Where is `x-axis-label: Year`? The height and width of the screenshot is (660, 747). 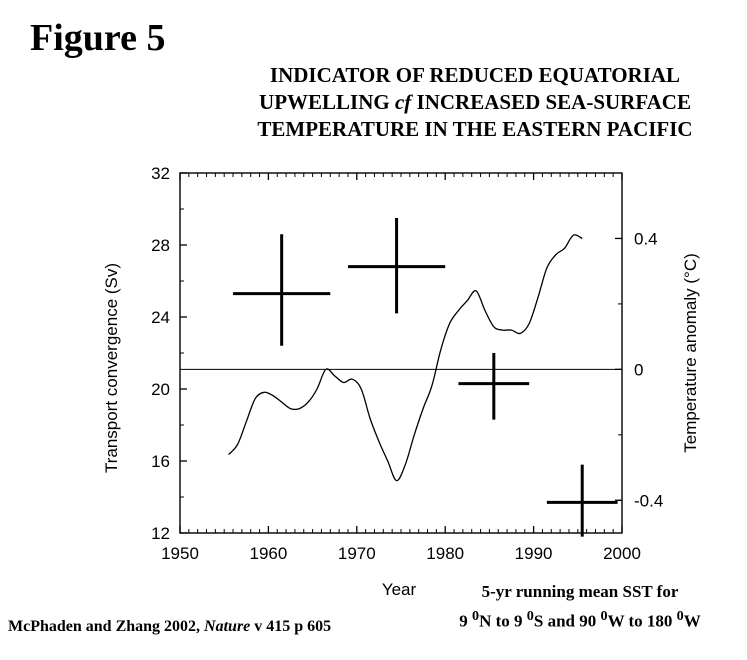
x-axis-label: Year is located at coordinates (399, 589).